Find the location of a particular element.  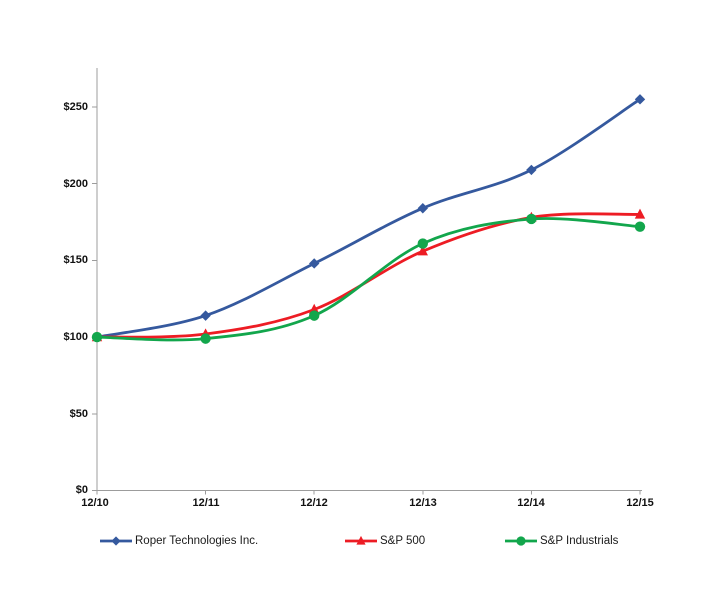

x-axis-label: 12/10 is located at coordinates (95, 503).